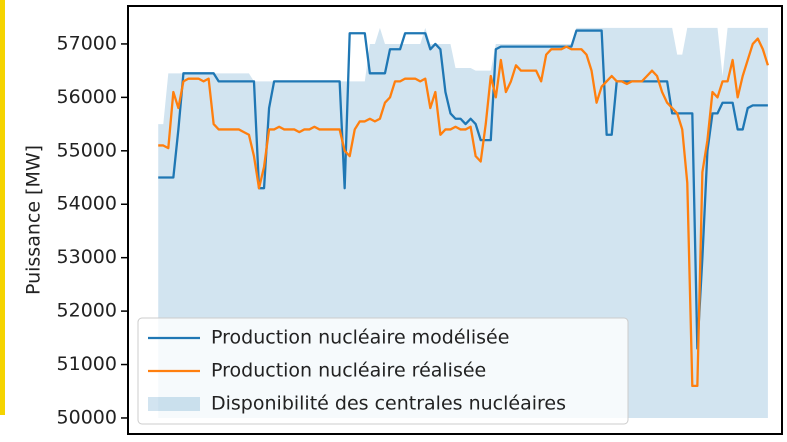  What do you see at coordinates (87, 257) in the screenshot?
I see `y-tick-label: 53000` at bounding box center [87, 257].